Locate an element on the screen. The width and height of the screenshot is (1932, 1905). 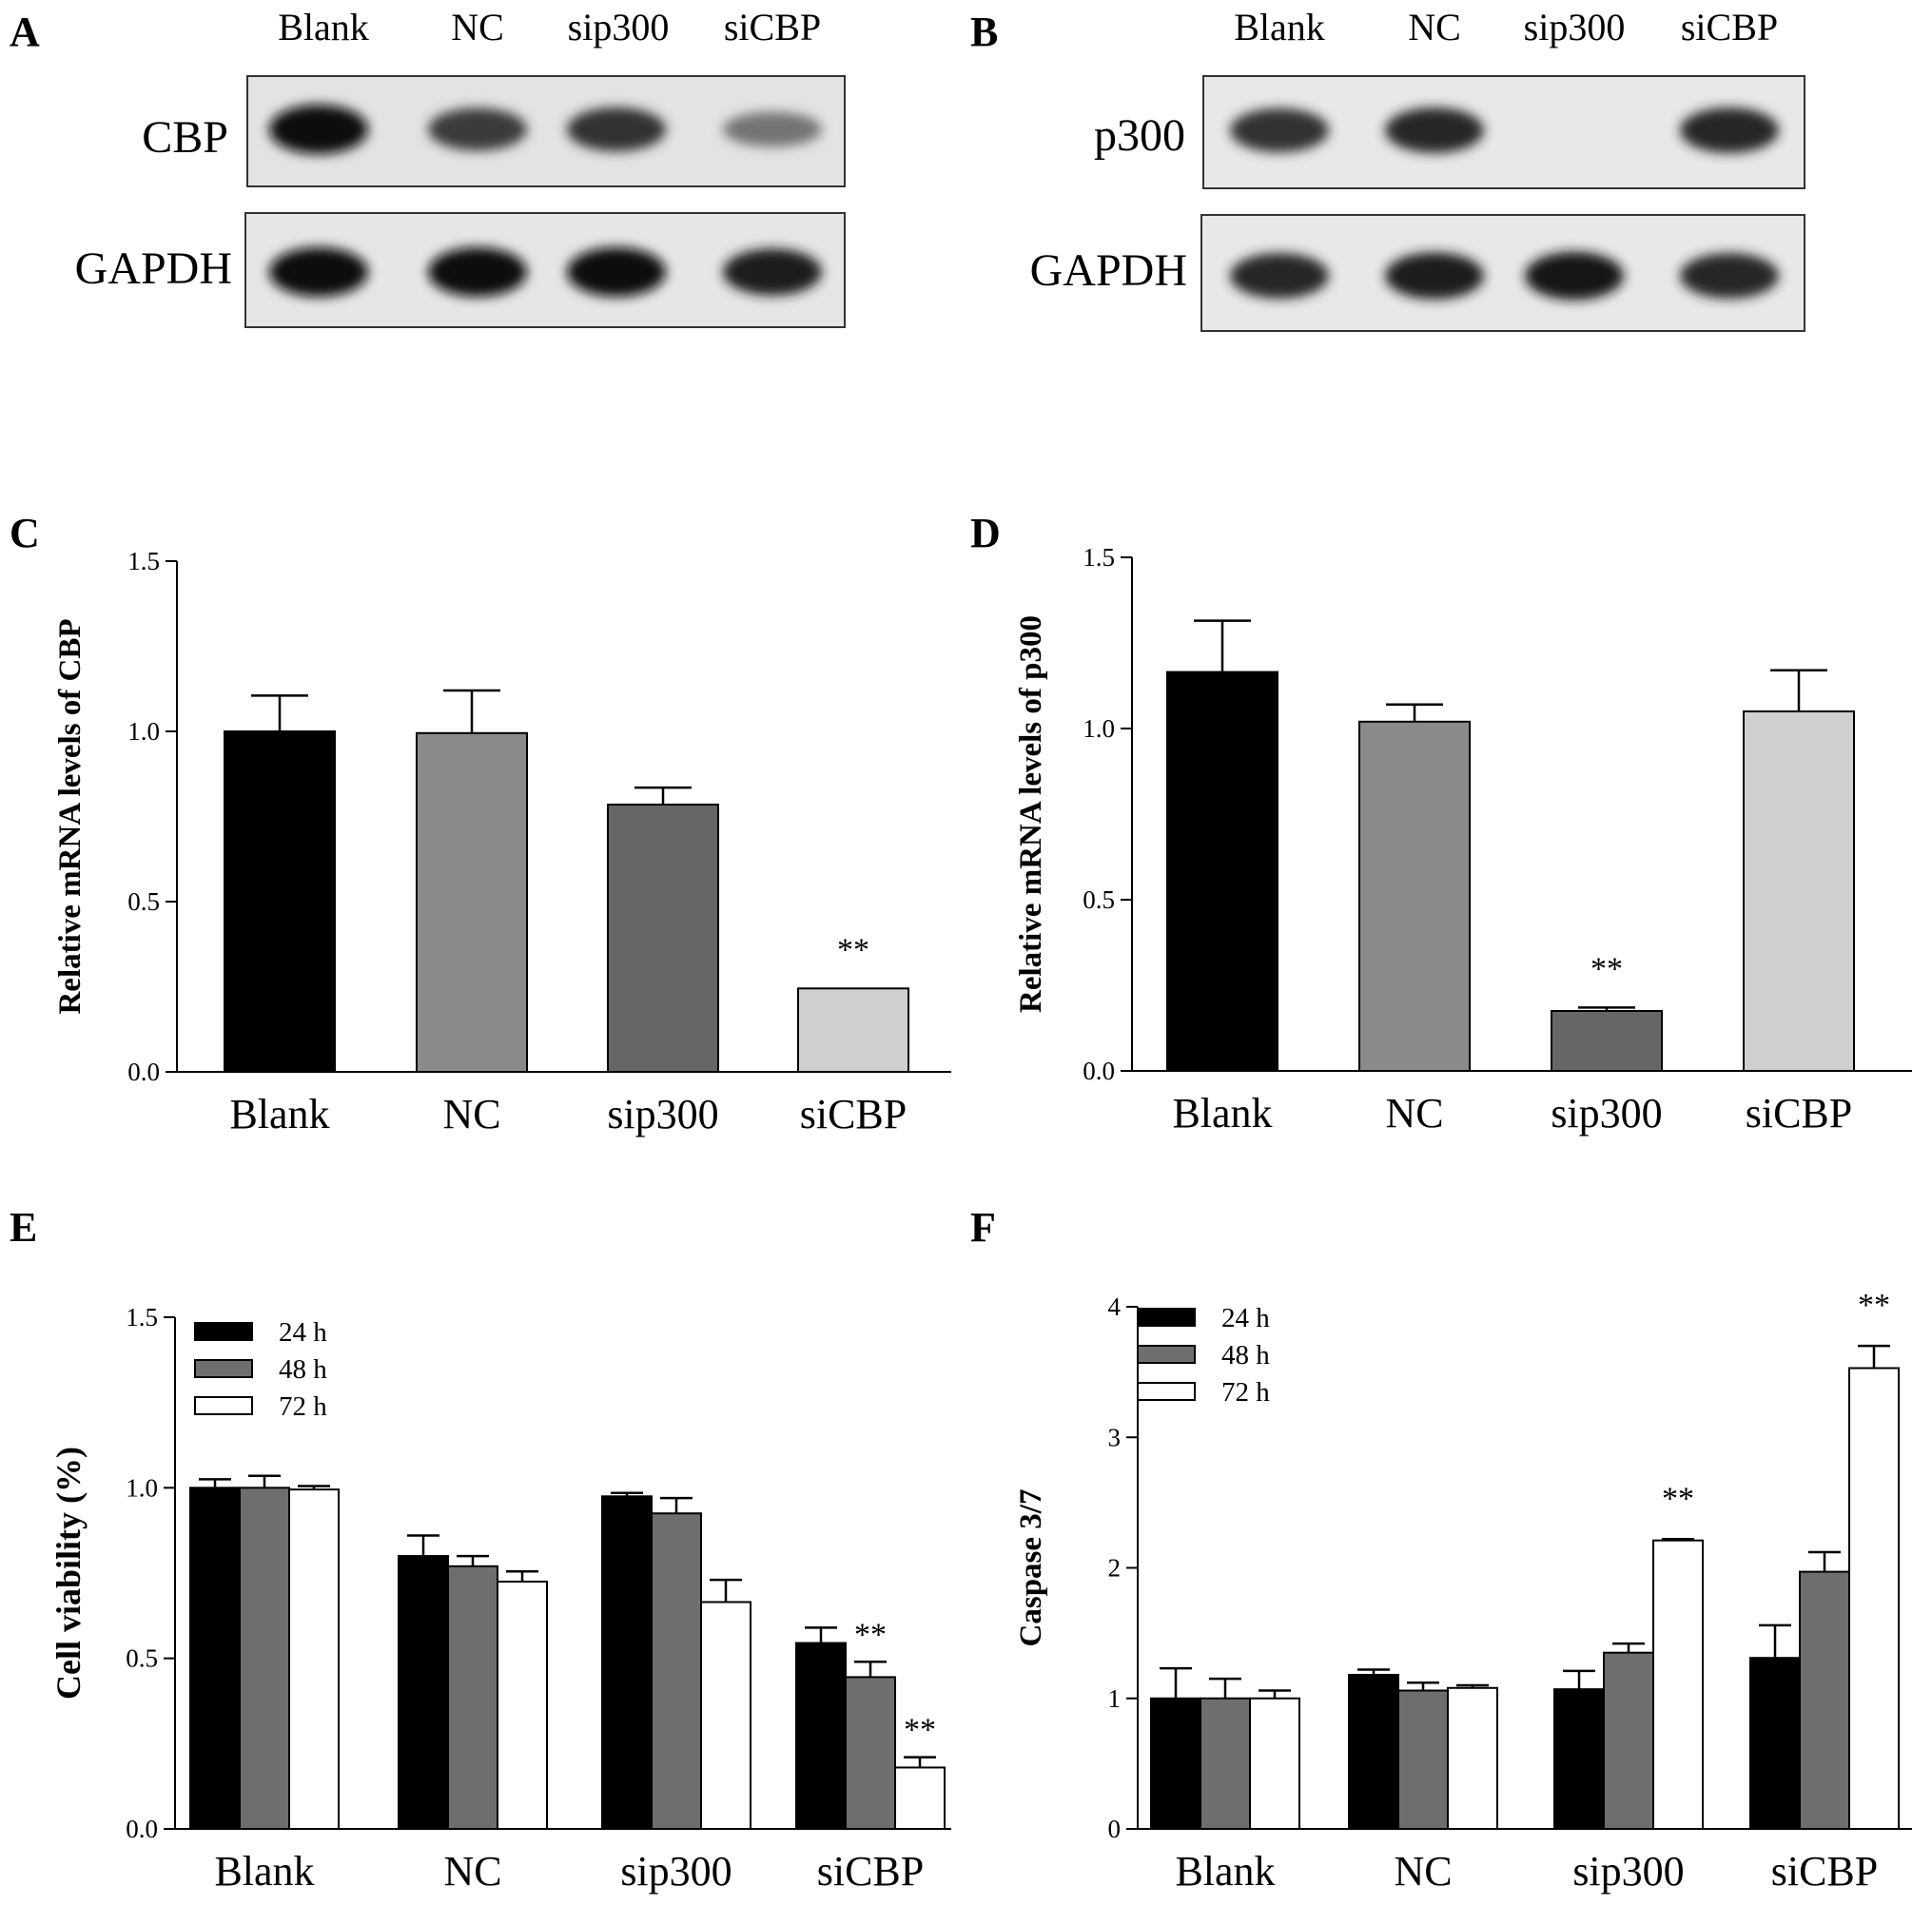
bar-e-72-h-sip300 is located at coordinates (726, 1716).